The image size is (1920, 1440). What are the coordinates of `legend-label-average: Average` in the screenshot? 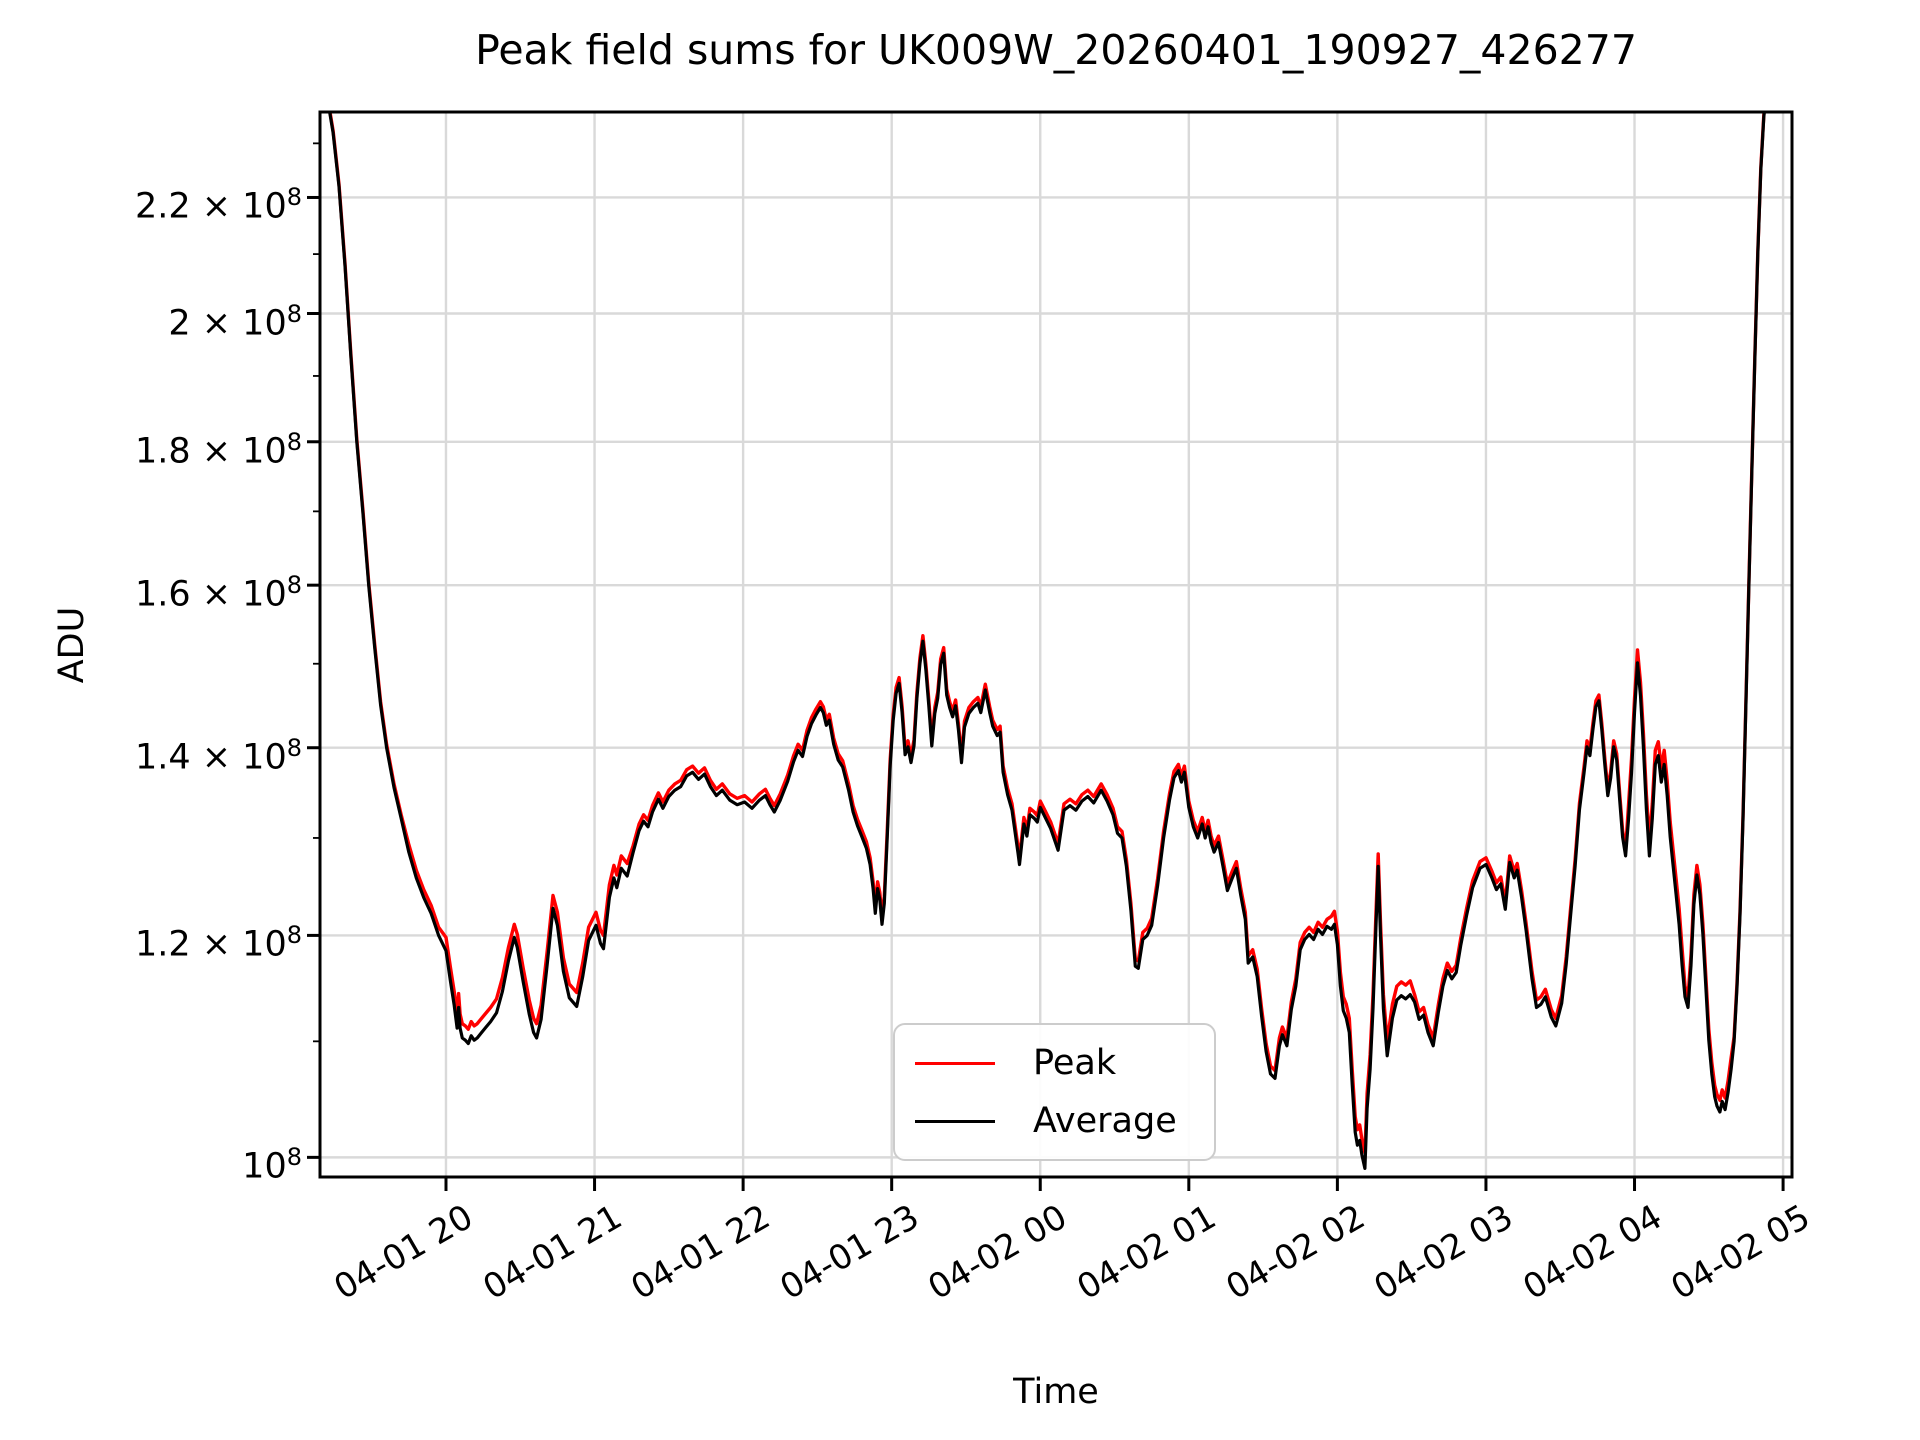 It's located at (1105, 1121).